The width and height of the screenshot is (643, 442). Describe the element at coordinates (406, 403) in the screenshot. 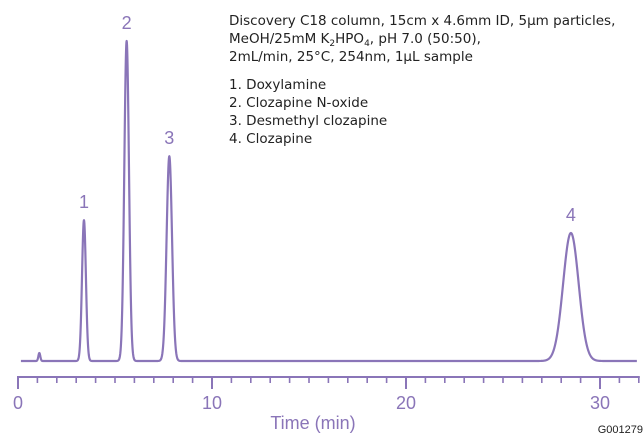

I see `x-tick-label: 20` at that location.